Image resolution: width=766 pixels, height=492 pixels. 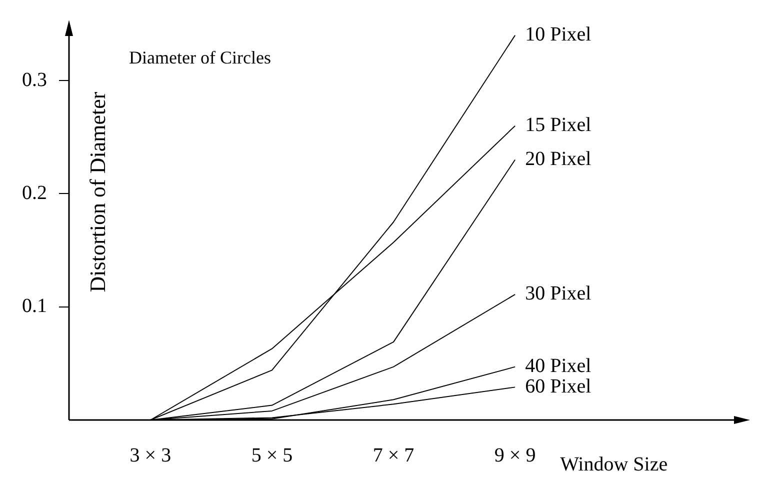 What do you see at coordinates (34, 306) in the screenshot?
I see `y-tick-label: 0.1` at bounding box center [34, 306].